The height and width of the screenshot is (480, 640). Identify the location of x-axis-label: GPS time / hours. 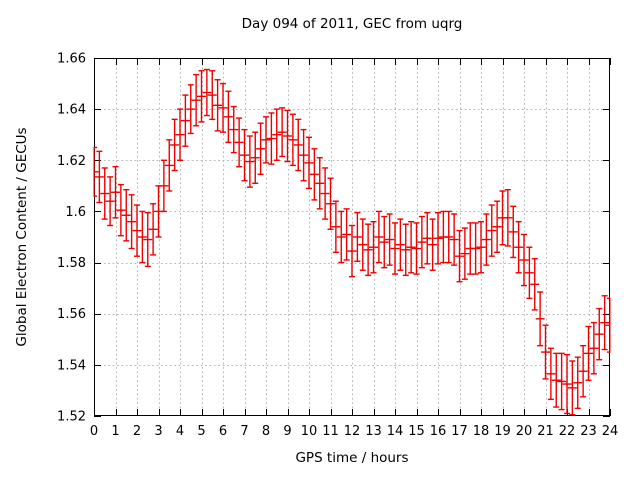
(352, 458).